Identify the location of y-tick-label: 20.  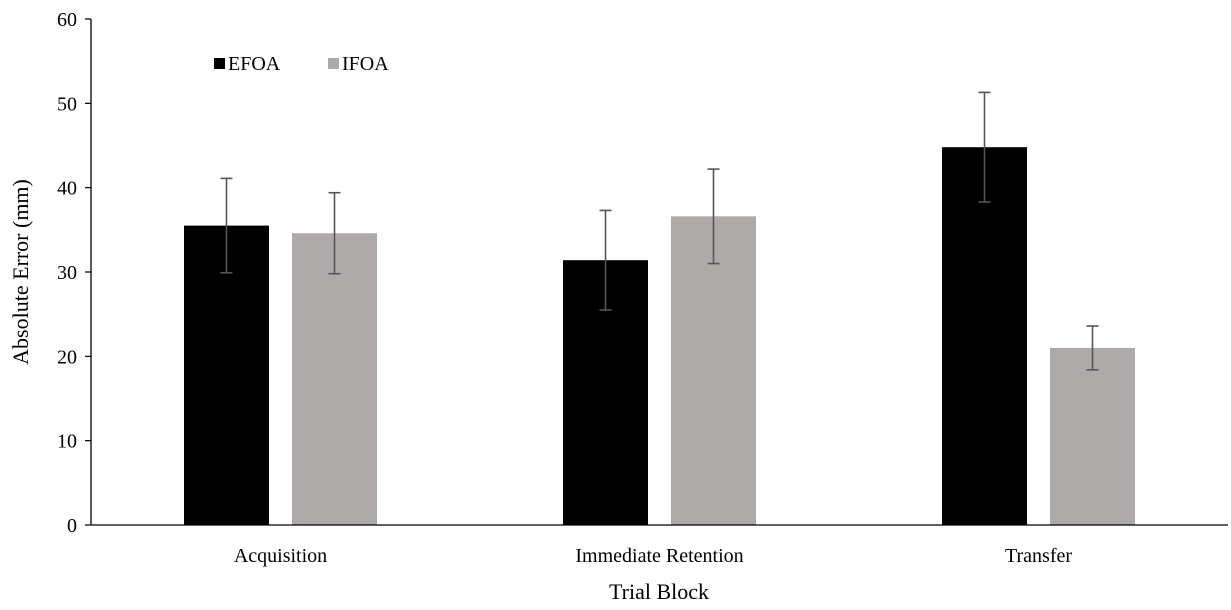
(67, 357).